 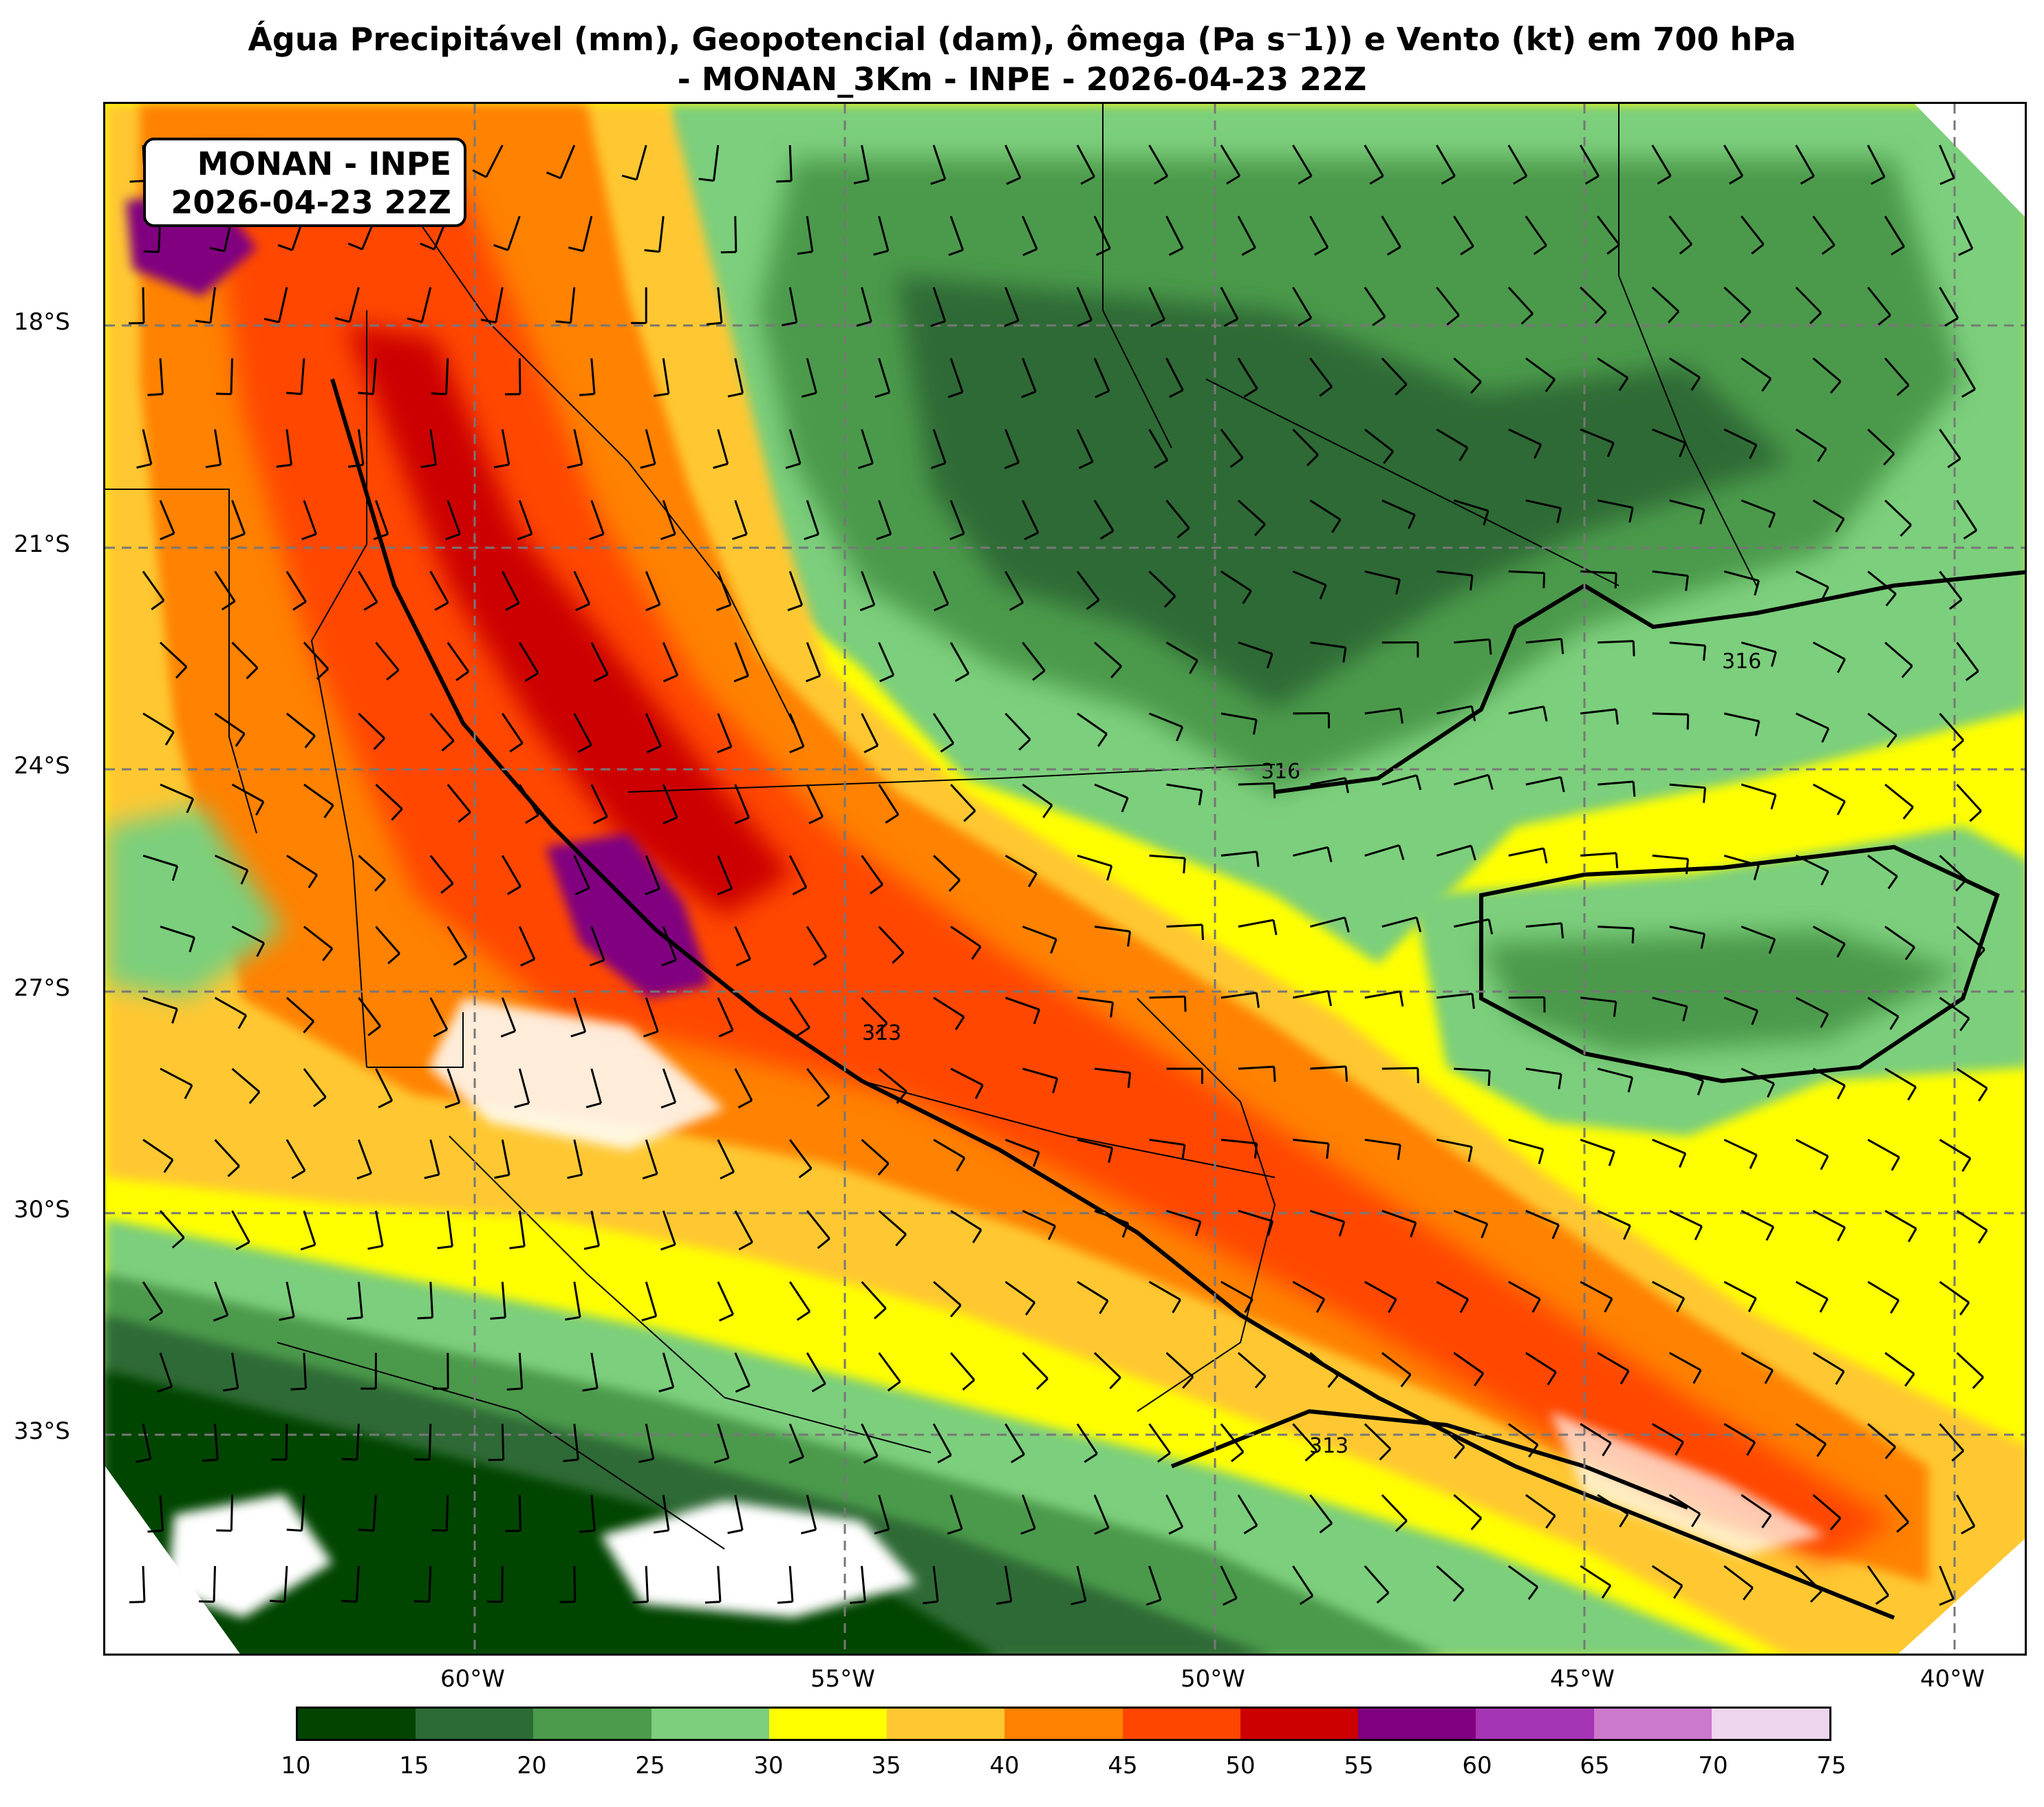 What do you see at coordinates (1952, 1679) in the screenshot?
I see `lon-label-40w: 40°W` at bounding box center [1952, 1679].